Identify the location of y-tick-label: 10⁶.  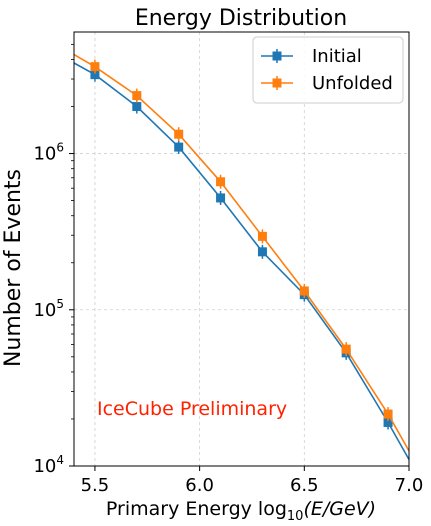
(48, 153).